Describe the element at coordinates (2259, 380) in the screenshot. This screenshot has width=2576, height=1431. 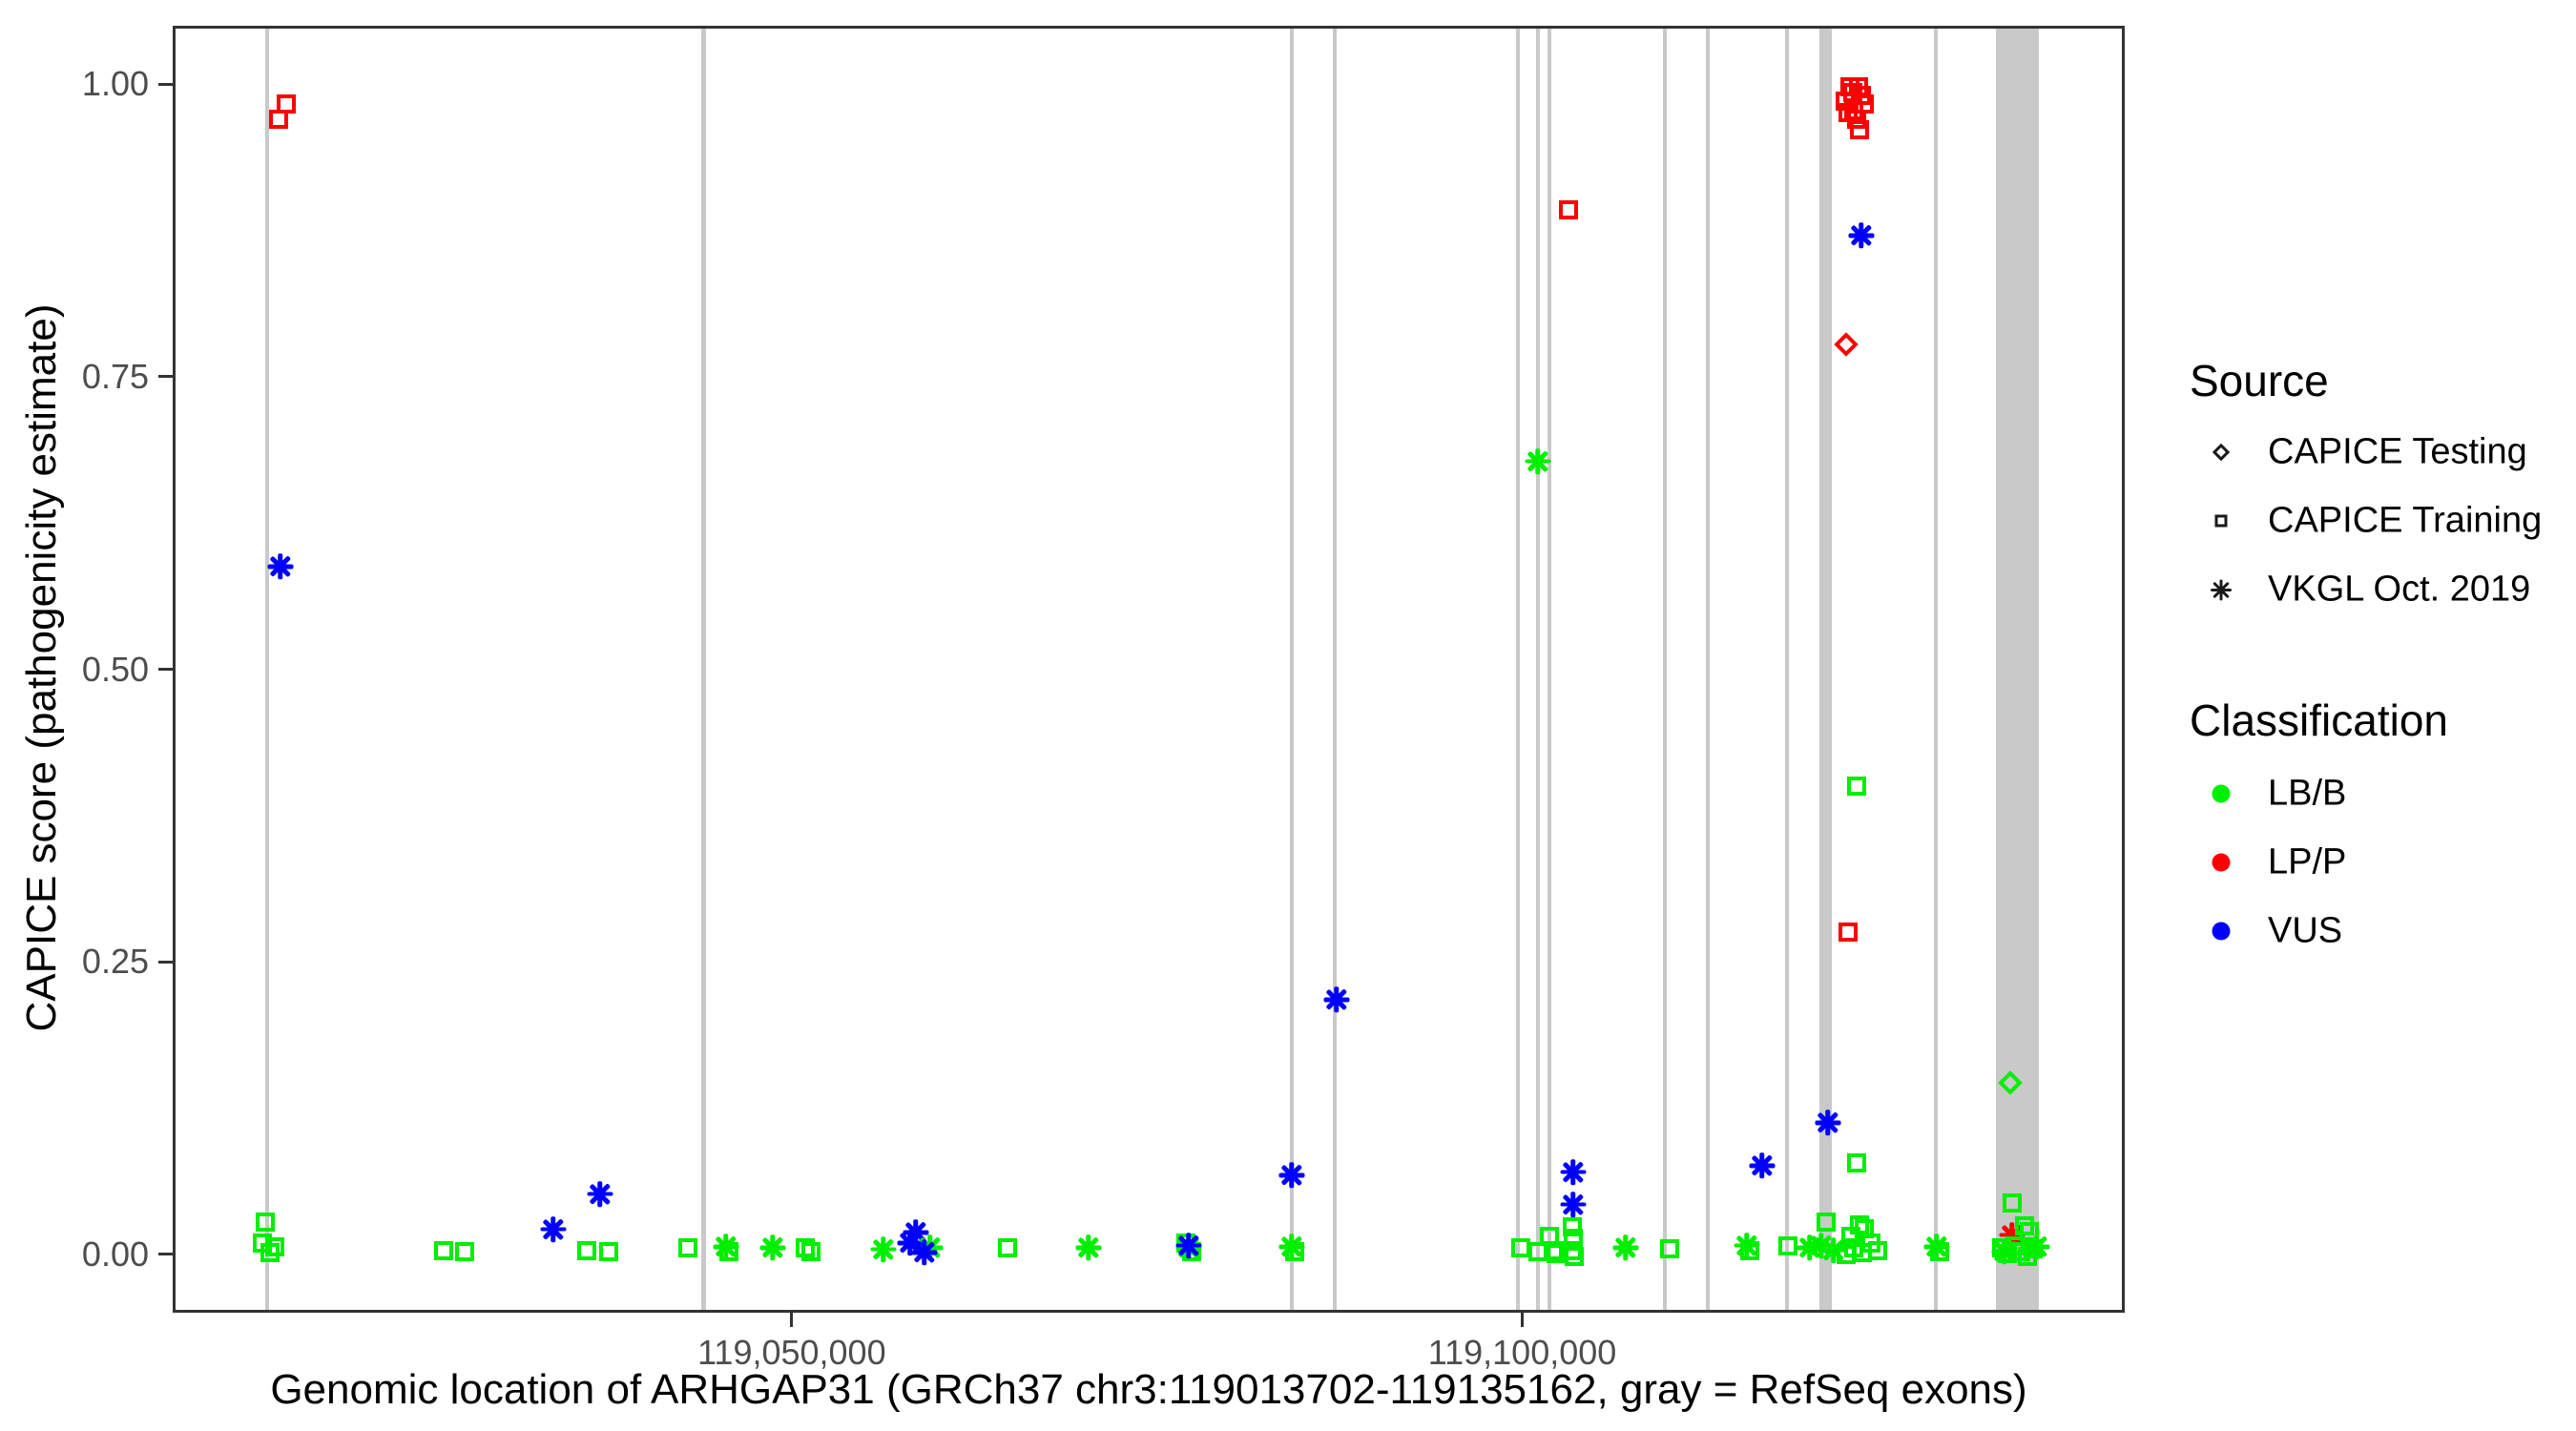
I see `legend-source-title: Source` at that location.